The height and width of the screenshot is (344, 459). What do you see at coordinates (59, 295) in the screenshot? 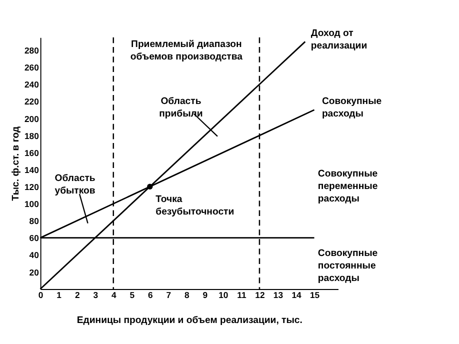
I see `x-tick-label: 1` at bounding box center [59, 295].